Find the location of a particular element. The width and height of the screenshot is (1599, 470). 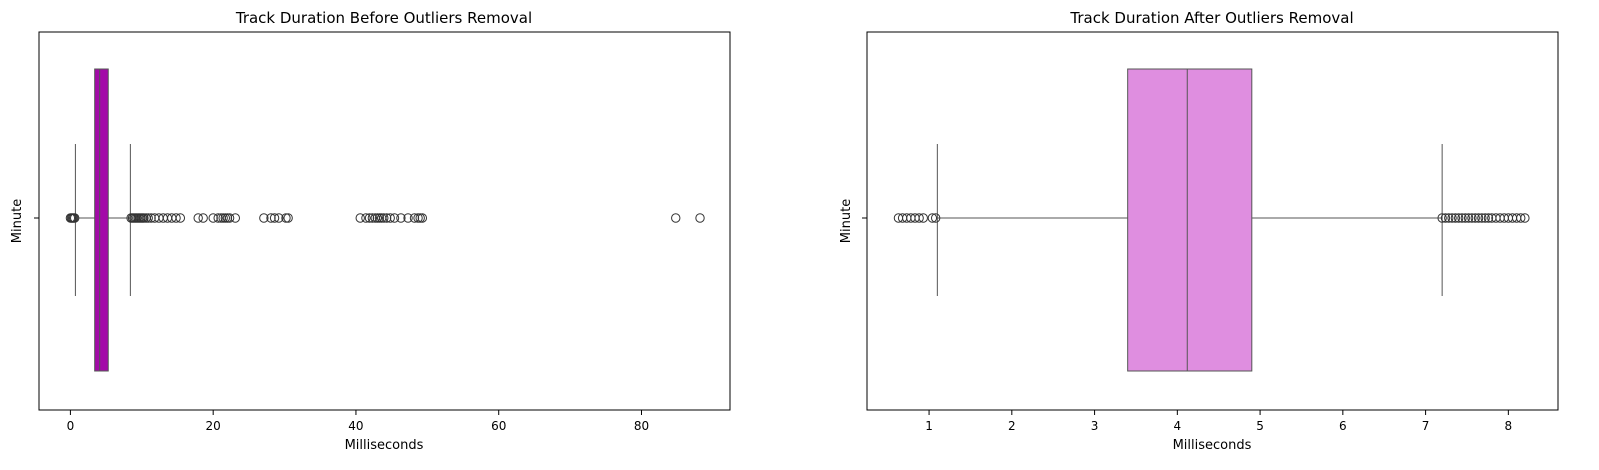

x-tick-label: 3 is located at coordinates (1095, 426).